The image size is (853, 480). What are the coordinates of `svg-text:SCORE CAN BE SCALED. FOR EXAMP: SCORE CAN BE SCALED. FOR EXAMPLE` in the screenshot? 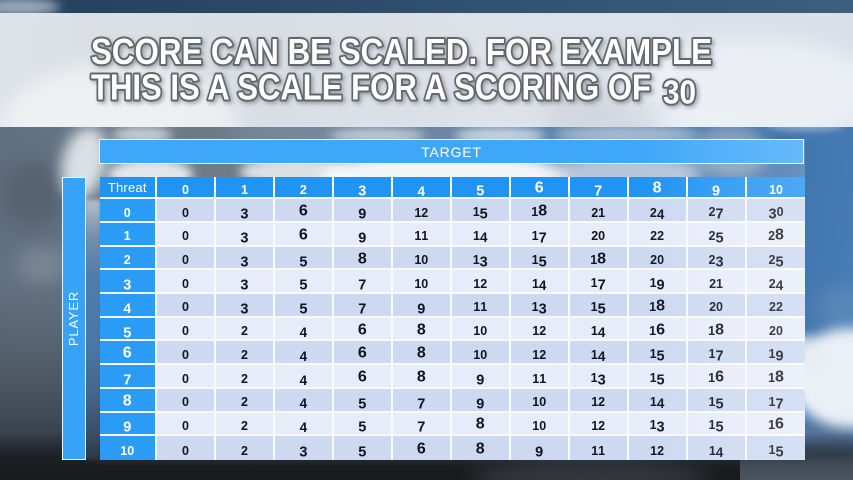 It's located at (401, 51).